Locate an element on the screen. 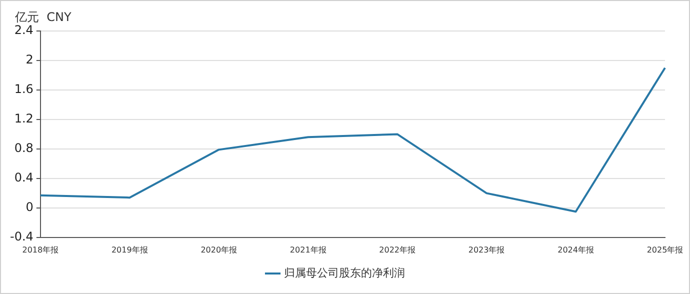  legend-label: 归属母公司股东的净利润 is located at coordinates (344, 273).